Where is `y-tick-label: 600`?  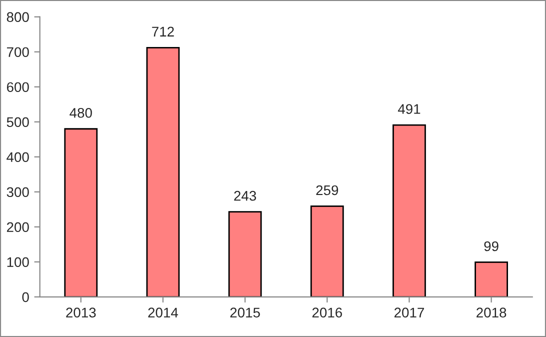
y-tick-label: 600 is located at coordinates (17, 87).